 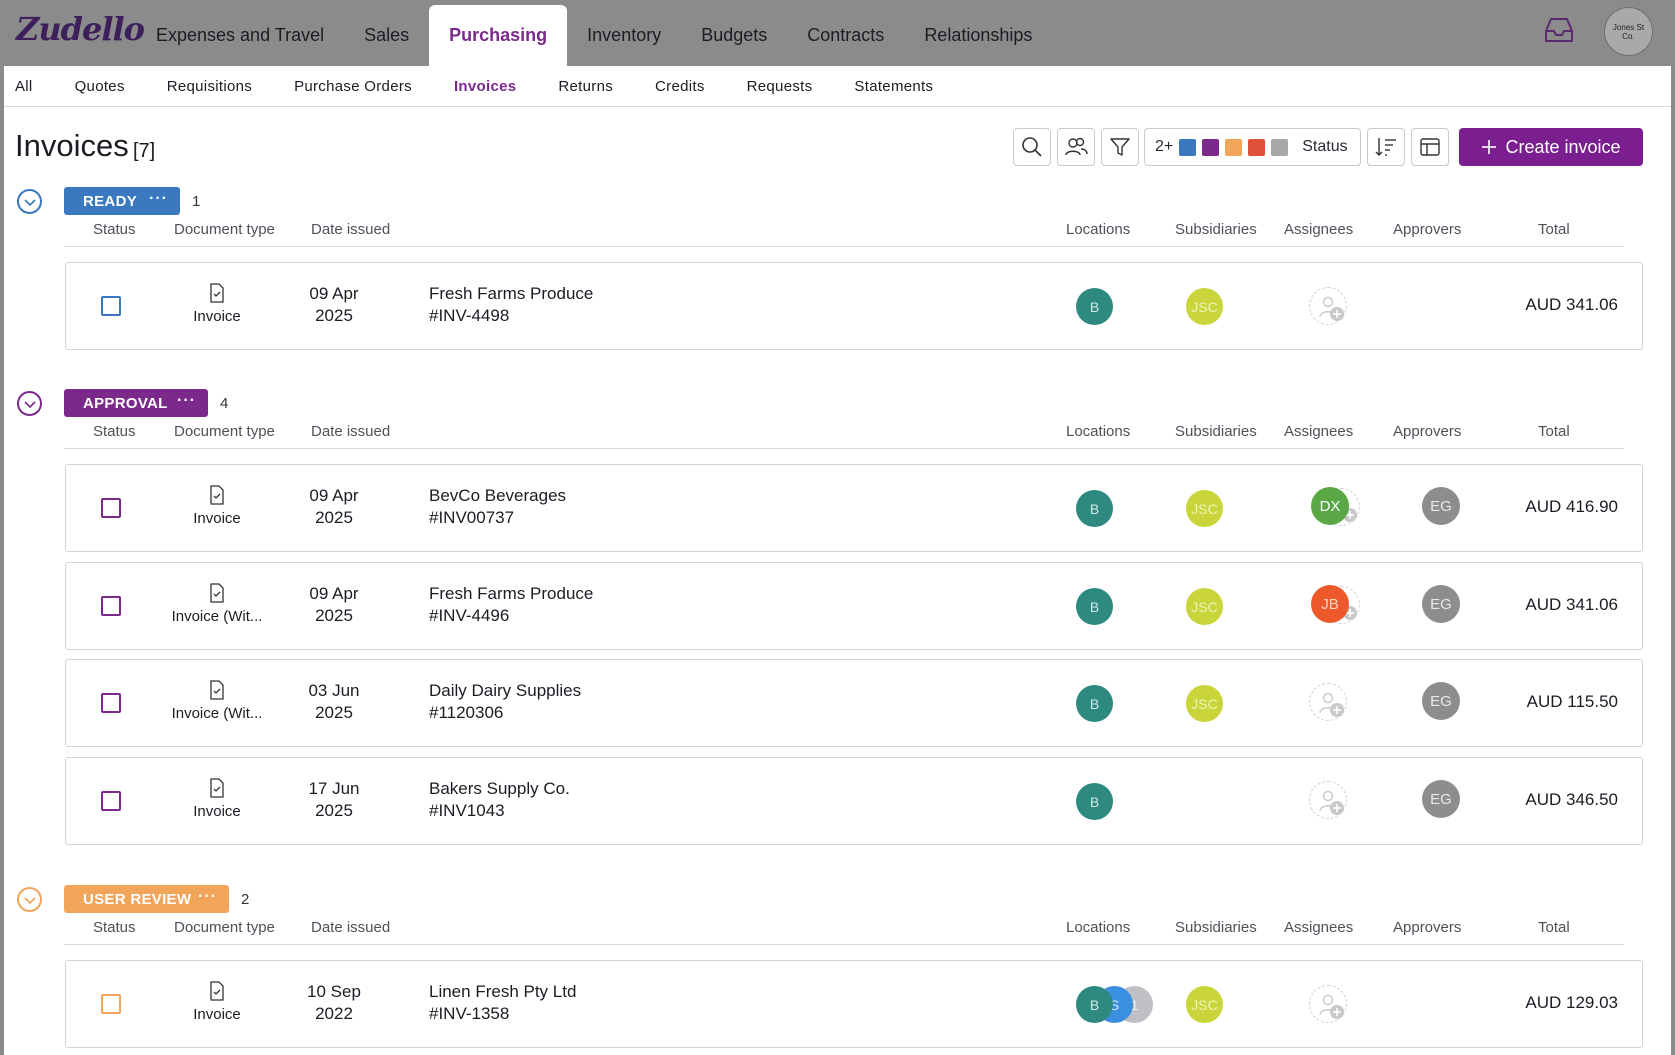 I want to click on group-badge-ready: READY ···, so click(x=122, y=201).